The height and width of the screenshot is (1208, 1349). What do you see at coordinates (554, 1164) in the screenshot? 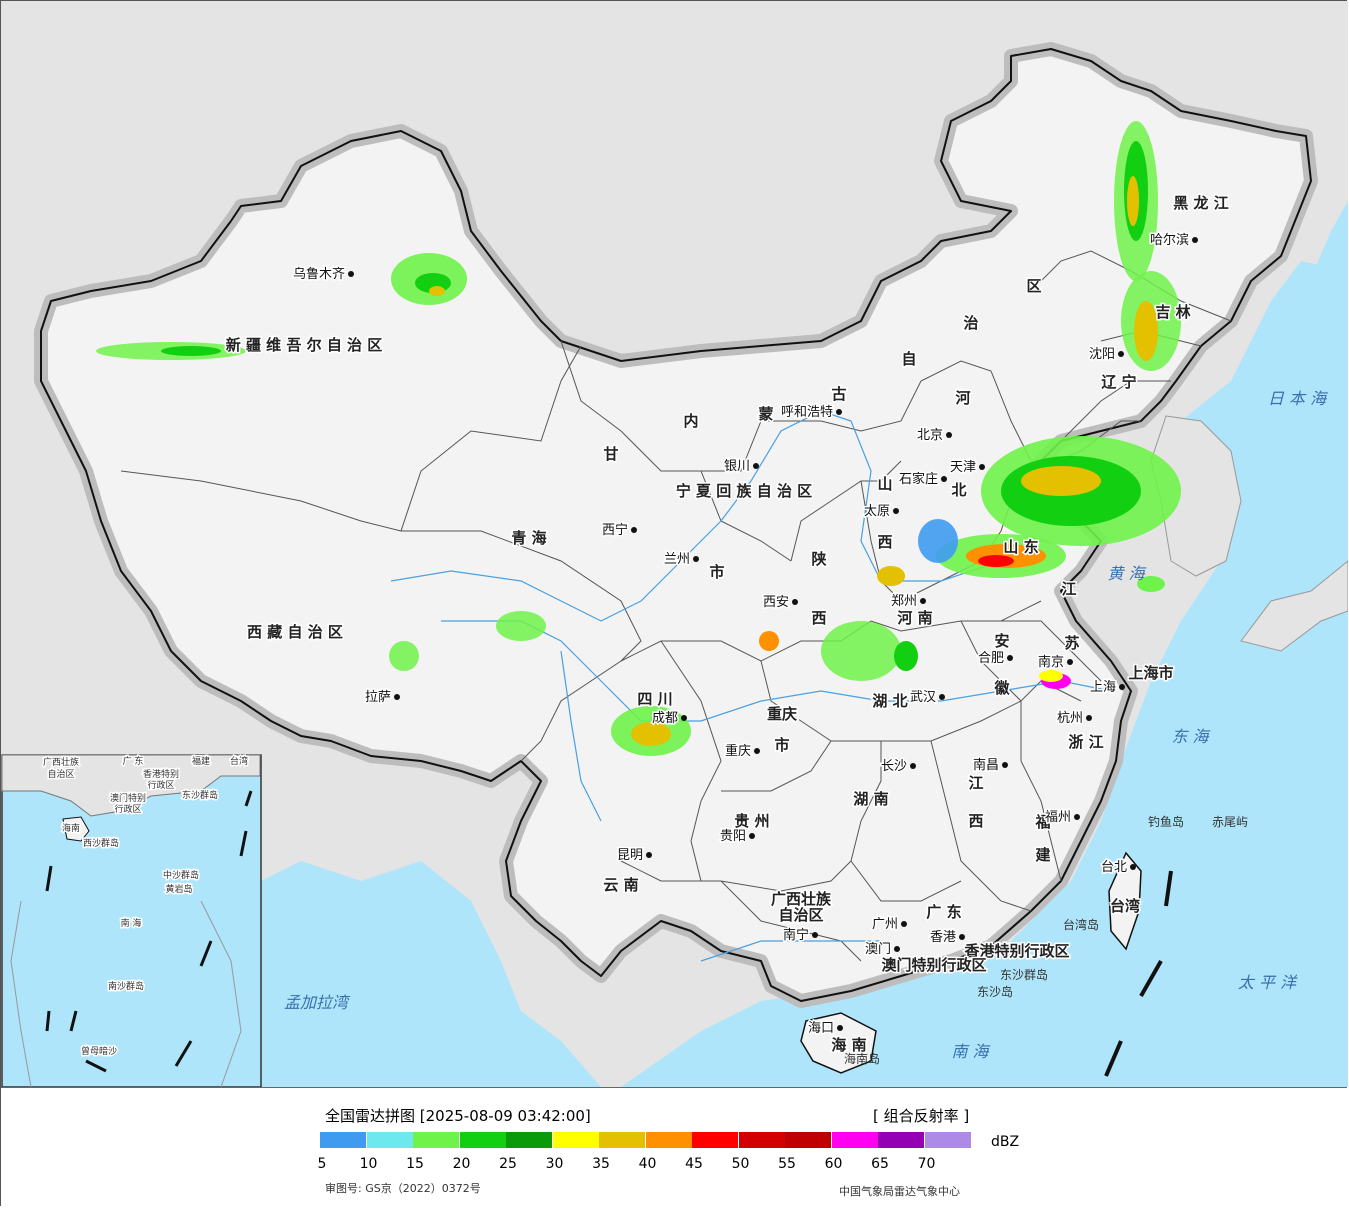
I see `scale-tick-label: 30` at bounding box center [554, 1164].